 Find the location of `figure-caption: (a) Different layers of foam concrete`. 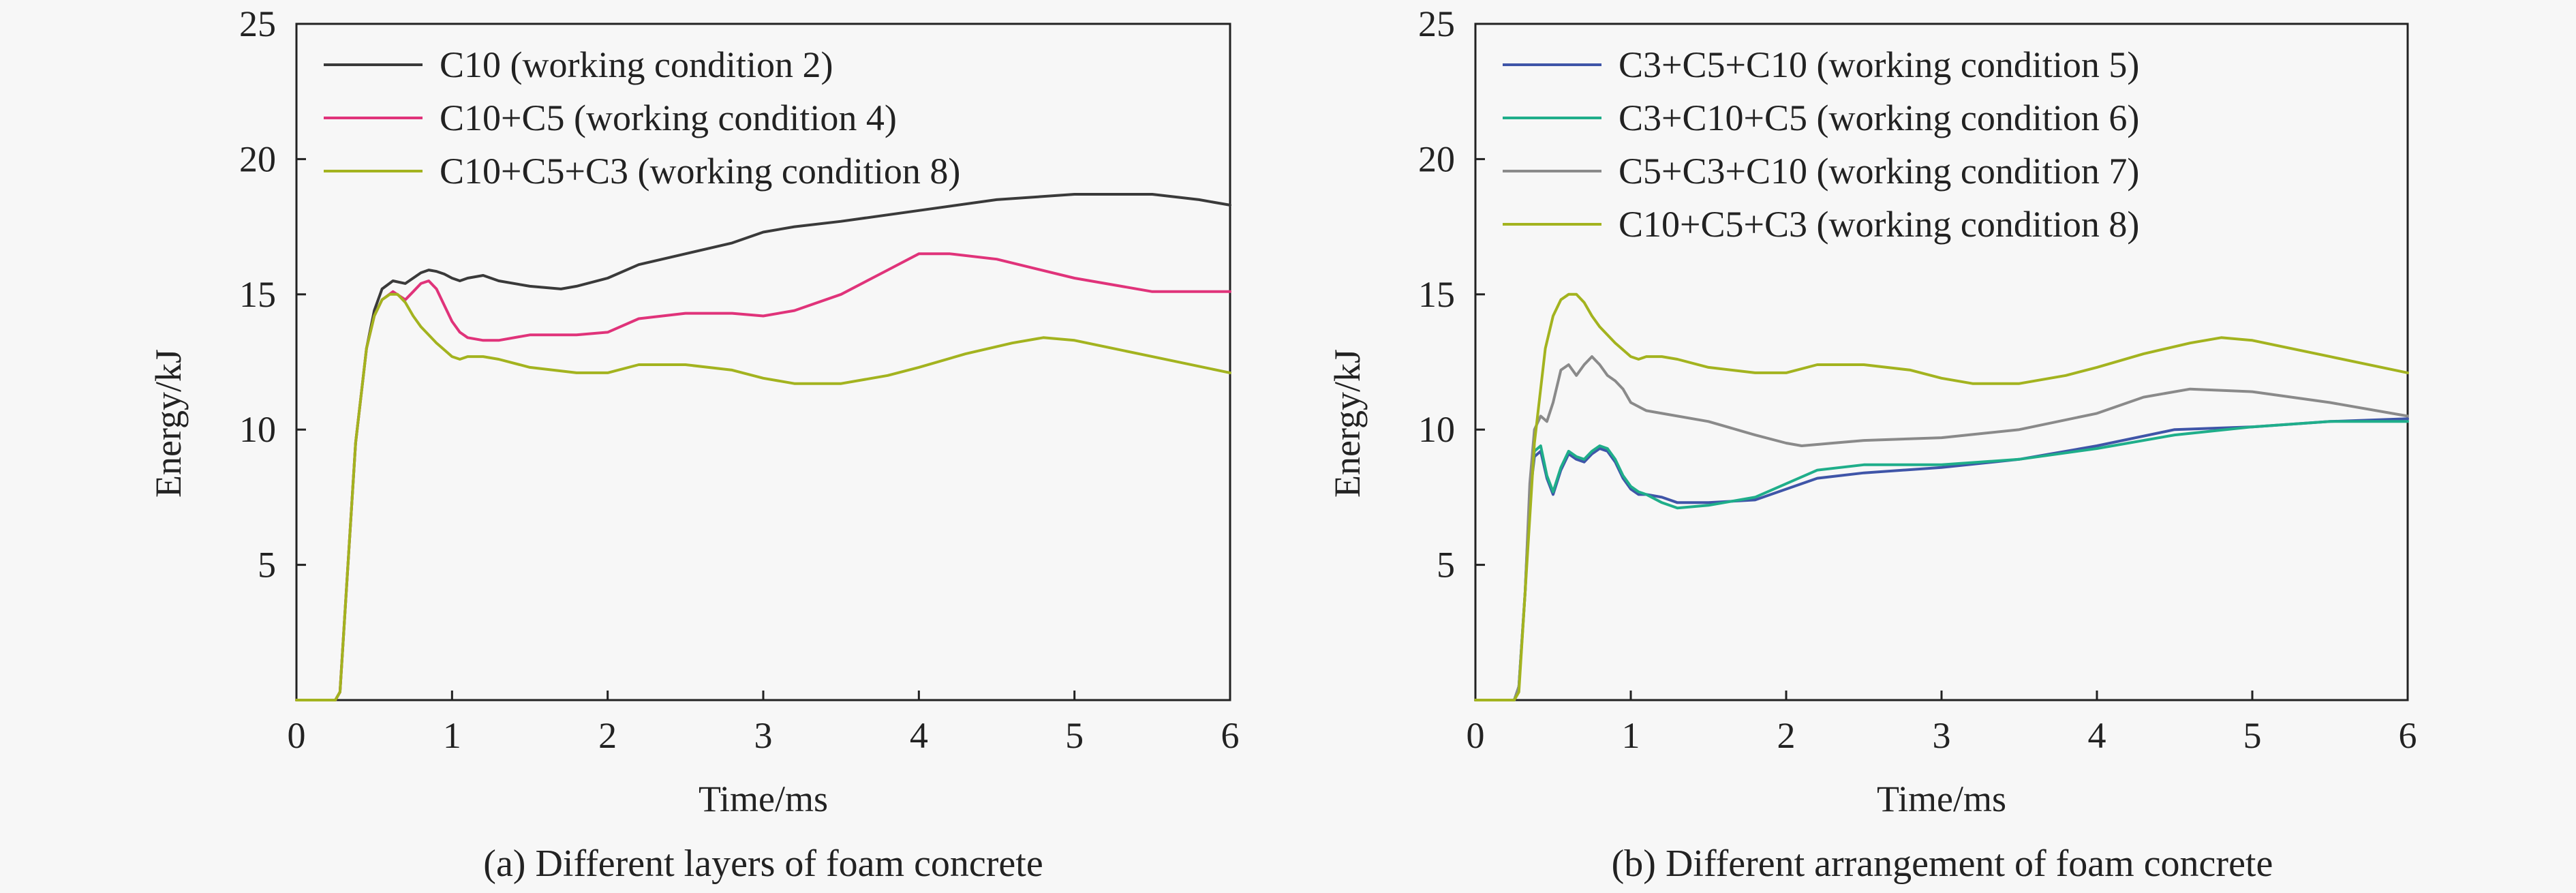

figure-caption: (a) Different layers of foam concrete is located at coordinates (763, 864).